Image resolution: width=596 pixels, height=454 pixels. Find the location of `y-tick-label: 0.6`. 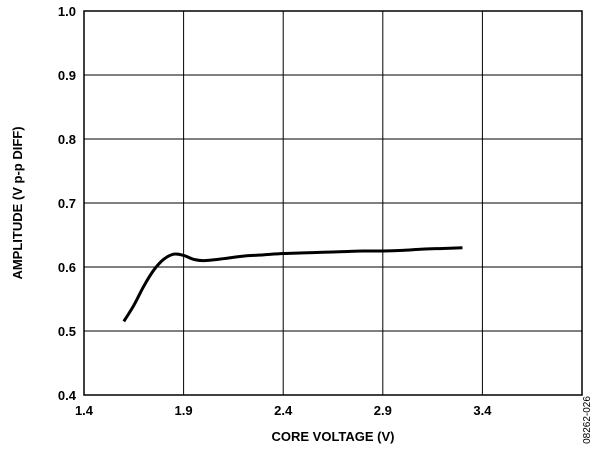

y-tick-label: 0.6 is located at coordinates (67, 267).